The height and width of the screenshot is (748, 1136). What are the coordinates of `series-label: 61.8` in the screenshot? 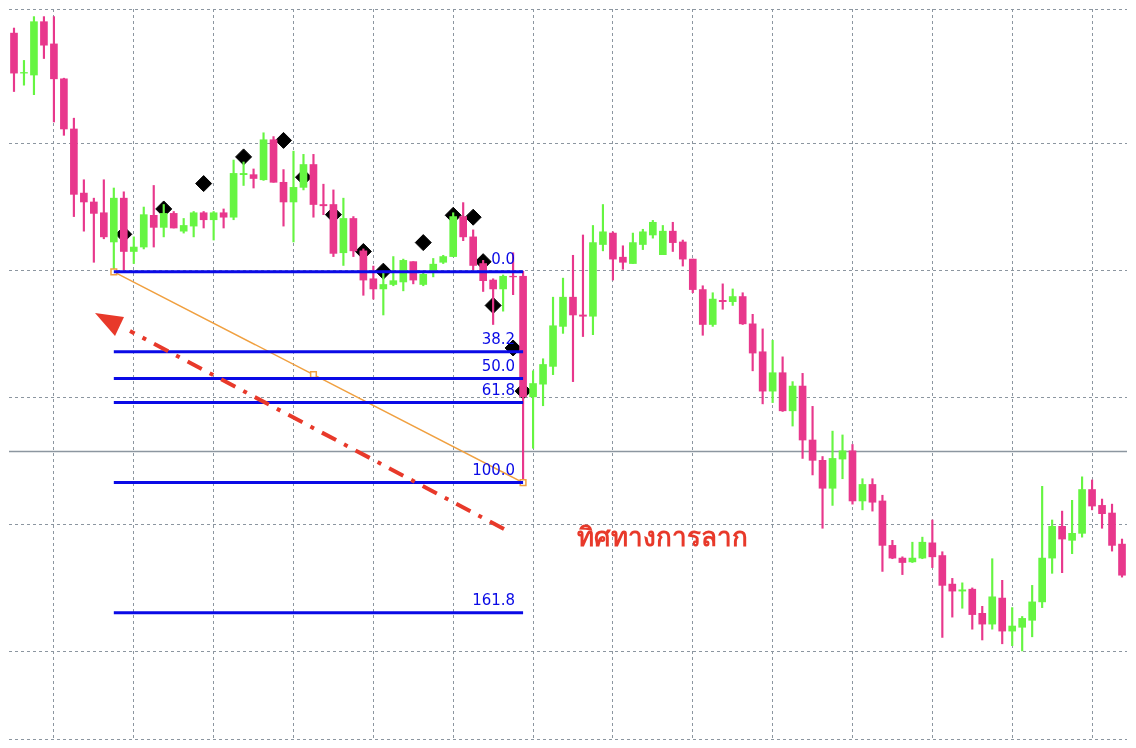 It's located at (498, 389).